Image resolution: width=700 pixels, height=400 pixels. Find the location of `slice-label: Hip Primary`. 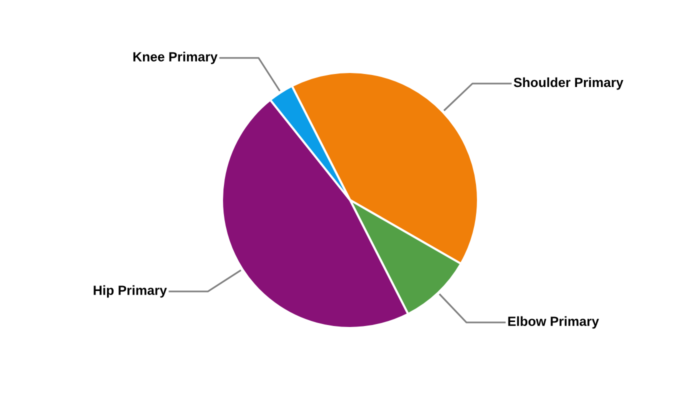

slice-label: Hip Primary is located at coordinates (130, 291).